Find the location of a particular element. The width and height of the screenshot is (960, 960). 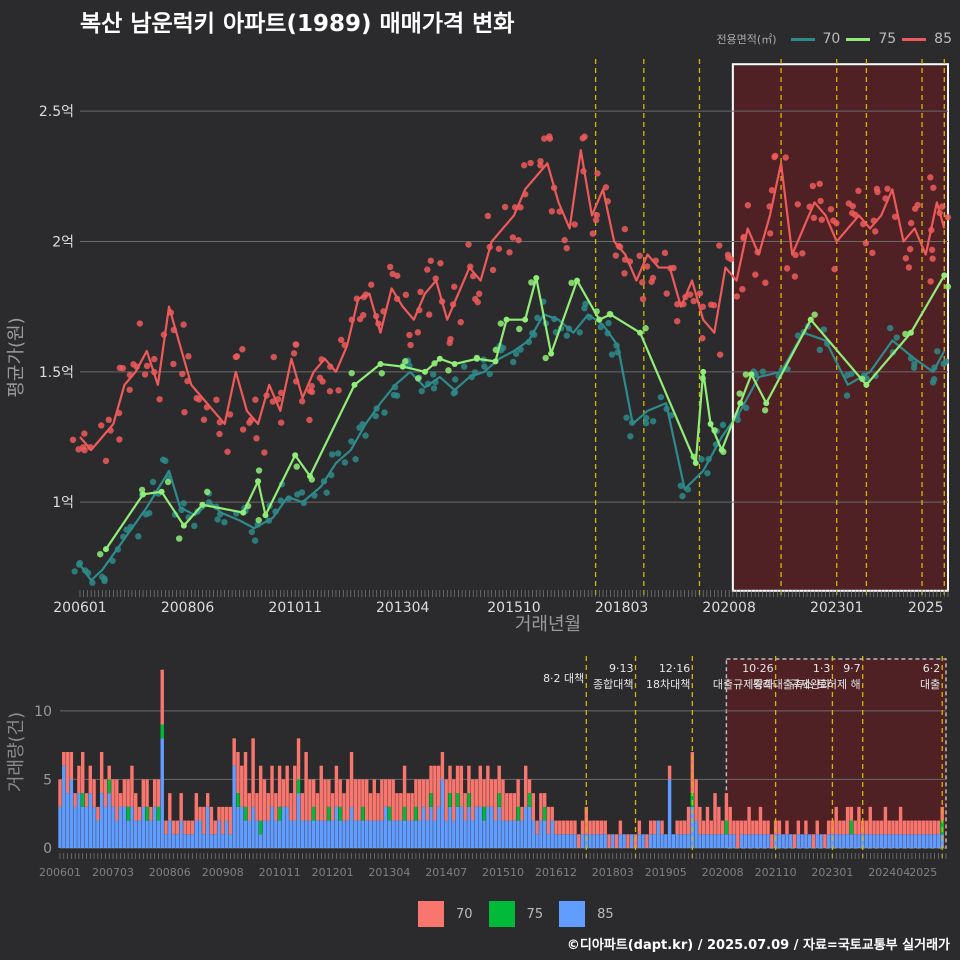

volume-x-tick-label: 201201 is located at coordinates (333, 872).